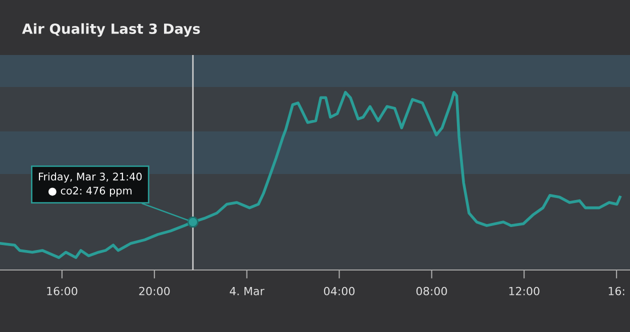 The height and width of the screenshot is (332, 630). What do you see at coordinates (431, 291) in the screenshot?
I see `x-tick-label: 08:00` at bounding box center [431, 291].